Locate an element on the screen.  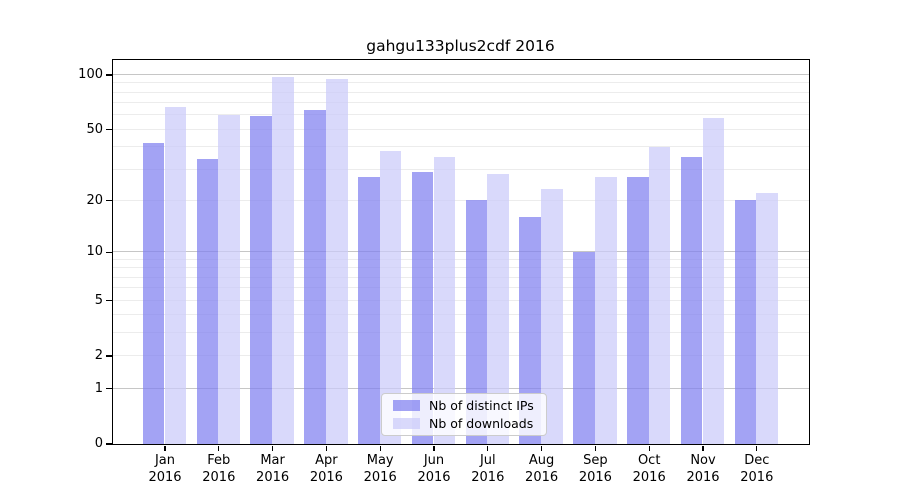
legend-item-nb-of-distinct-ips: Nb of distinct IPs is located at coordinates (464, 405).